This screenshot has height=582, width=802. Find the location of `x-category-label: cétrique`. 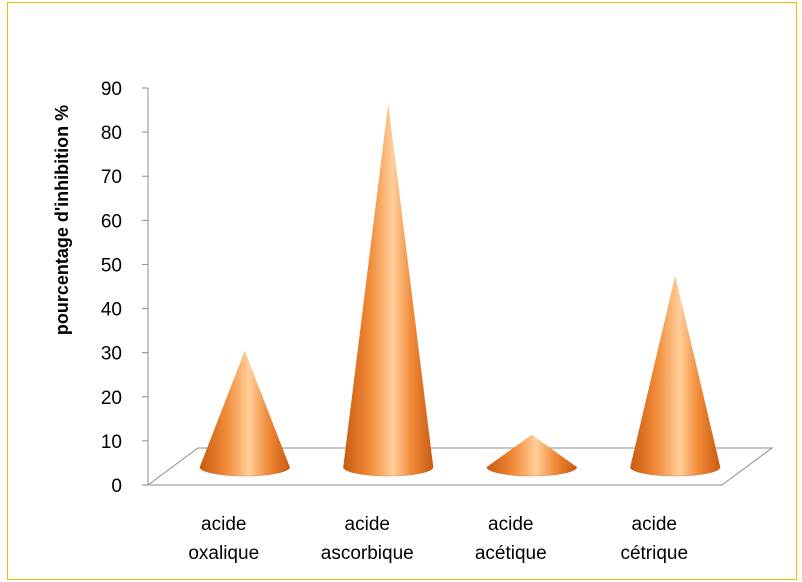

x-category-label: cétrique is located at coordinates (654, 553).